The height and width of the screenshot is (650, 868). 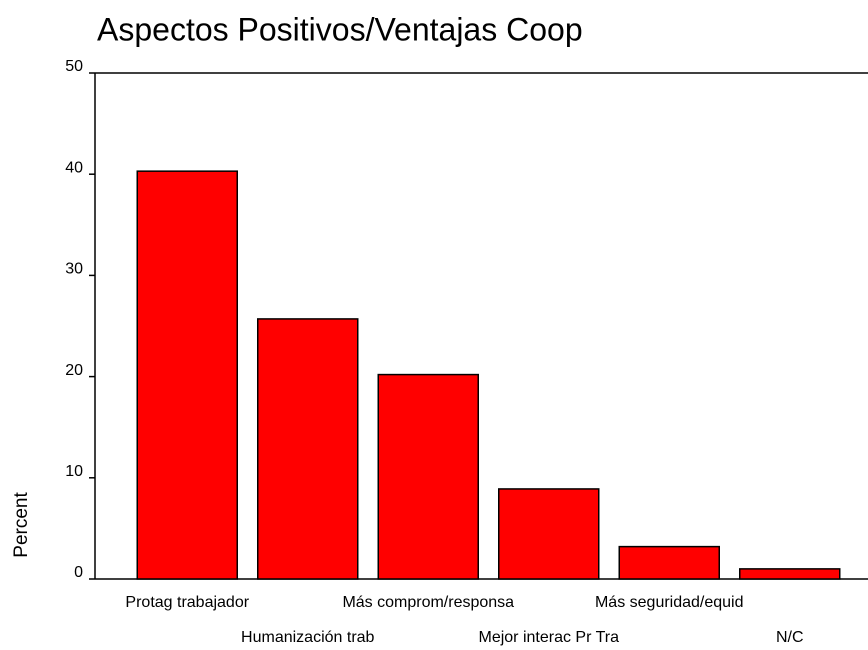 What do you see at coordinates (428, 602) in the screenshot?
I see `x-tick-label: Más comprom/responsa` at bounding box center [428, 602].